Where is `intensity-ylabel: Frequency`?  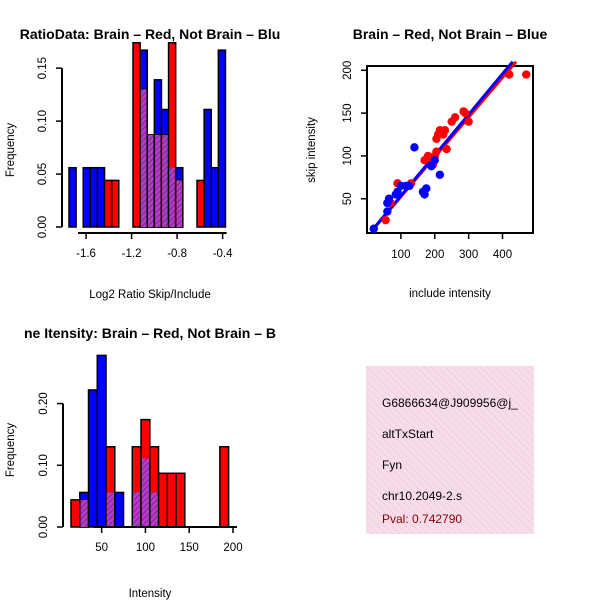 intensity-ylabel: Frequency is located at coordinates (11, 450).